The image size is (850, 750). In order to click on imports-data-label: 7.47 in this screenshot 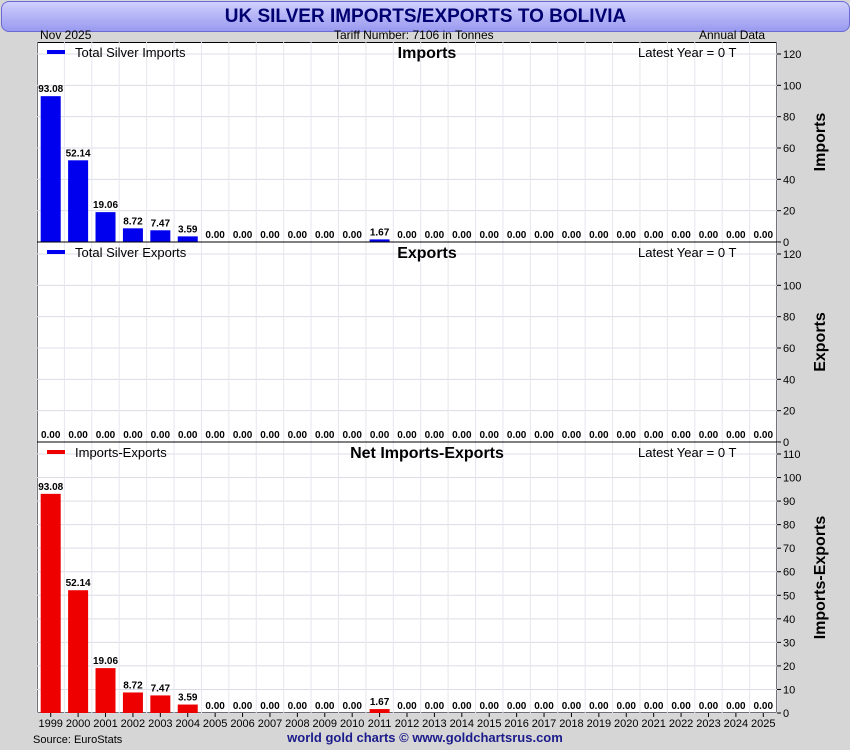, I will do `click(161, 223)`.